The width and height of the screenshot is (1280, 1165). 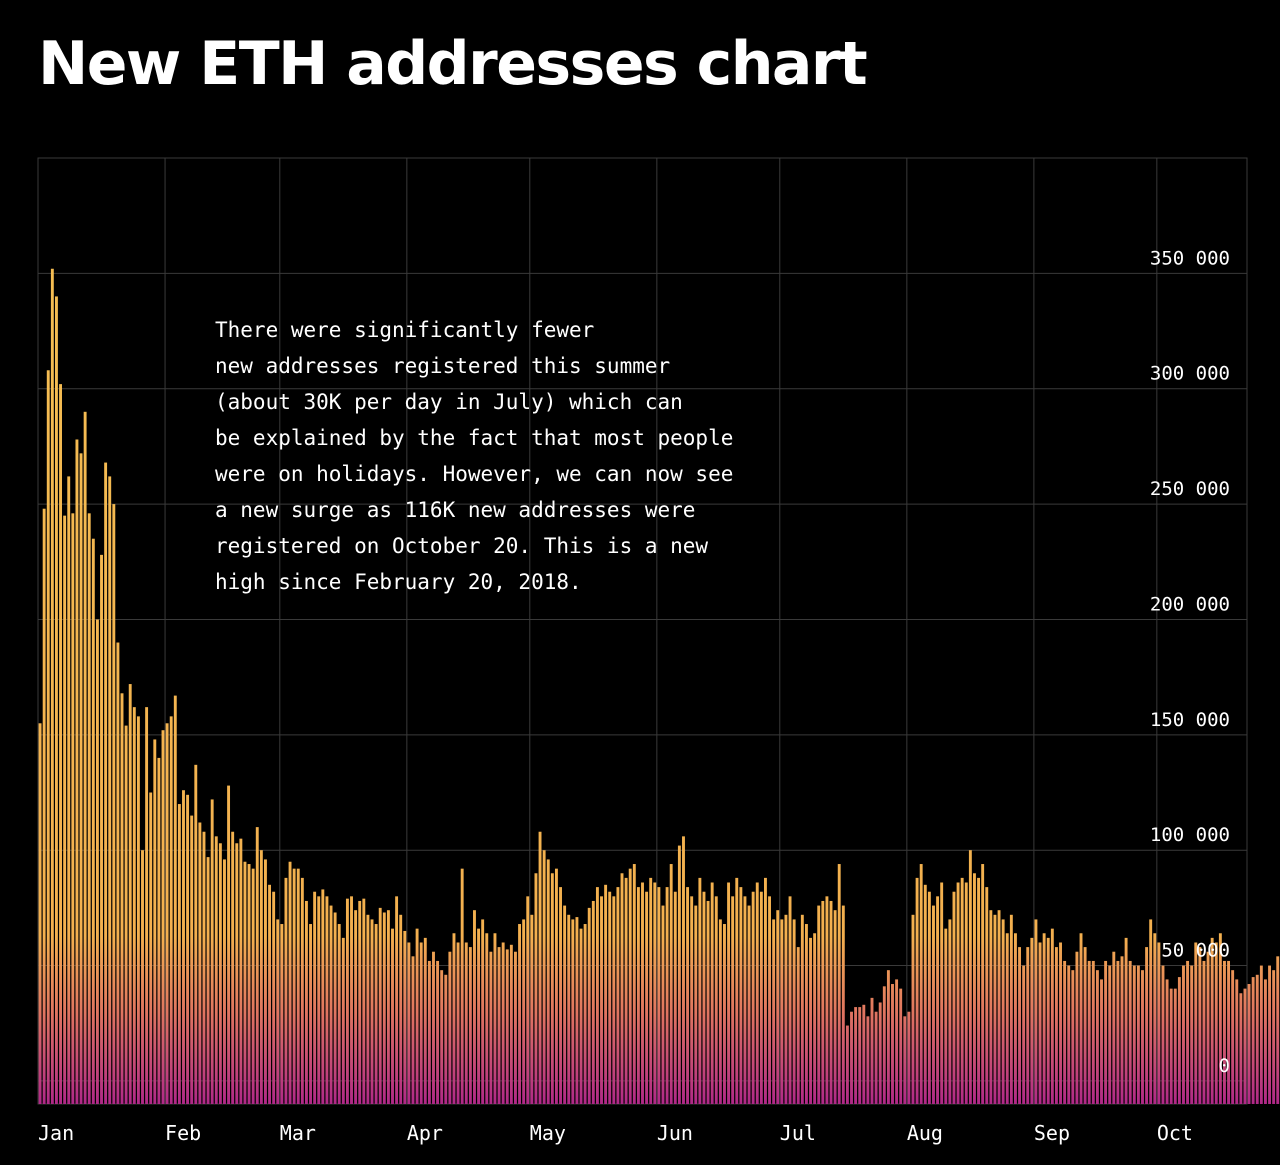 I want to click on y-tick: 0, so click(x=1224, y=1066).